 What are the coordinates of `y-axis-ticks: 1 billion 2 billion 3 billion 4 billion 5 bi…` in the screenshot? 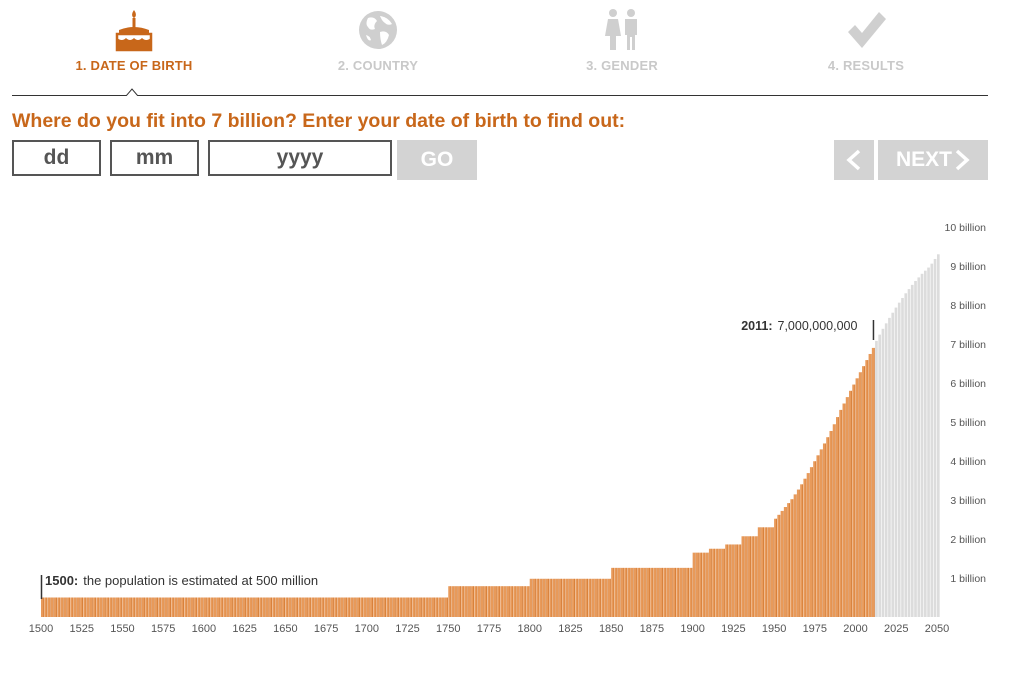 It's located at (966, 403).